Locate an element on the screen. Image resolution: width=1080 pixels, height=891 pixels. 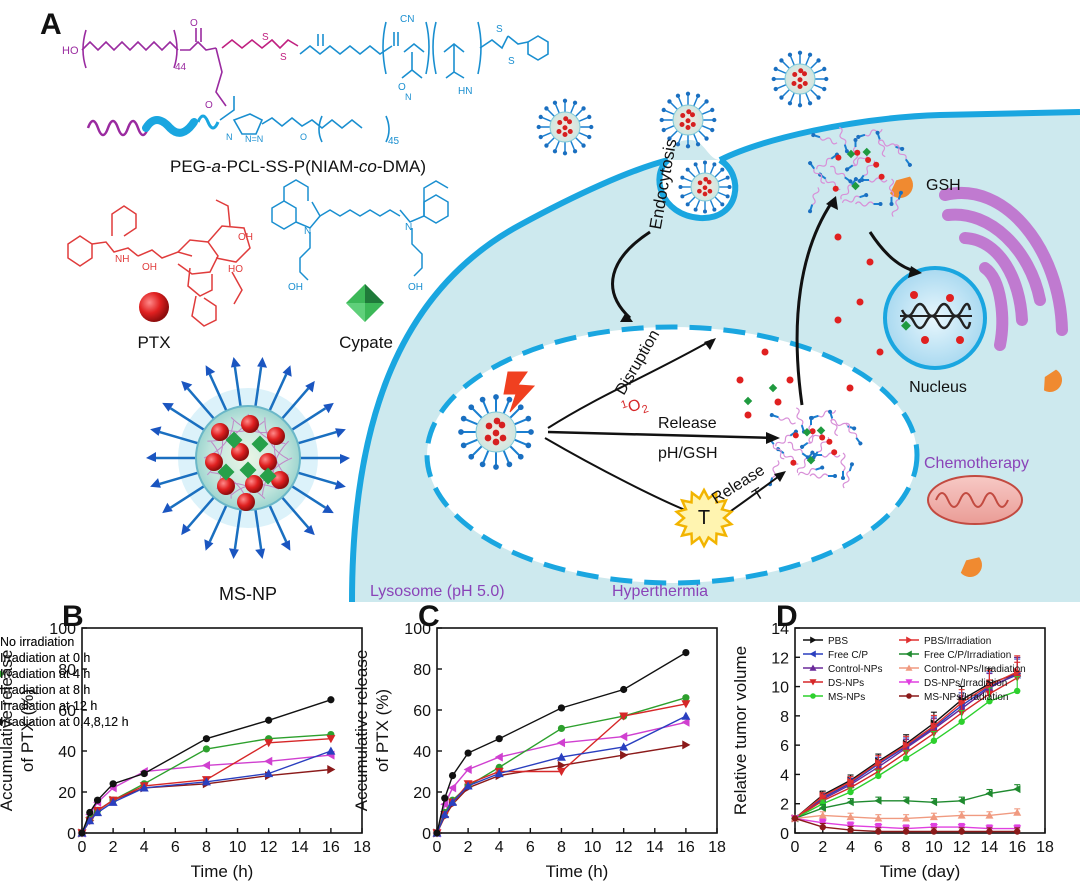
x-tick-label: 6 is located at coordinates (878, 847).